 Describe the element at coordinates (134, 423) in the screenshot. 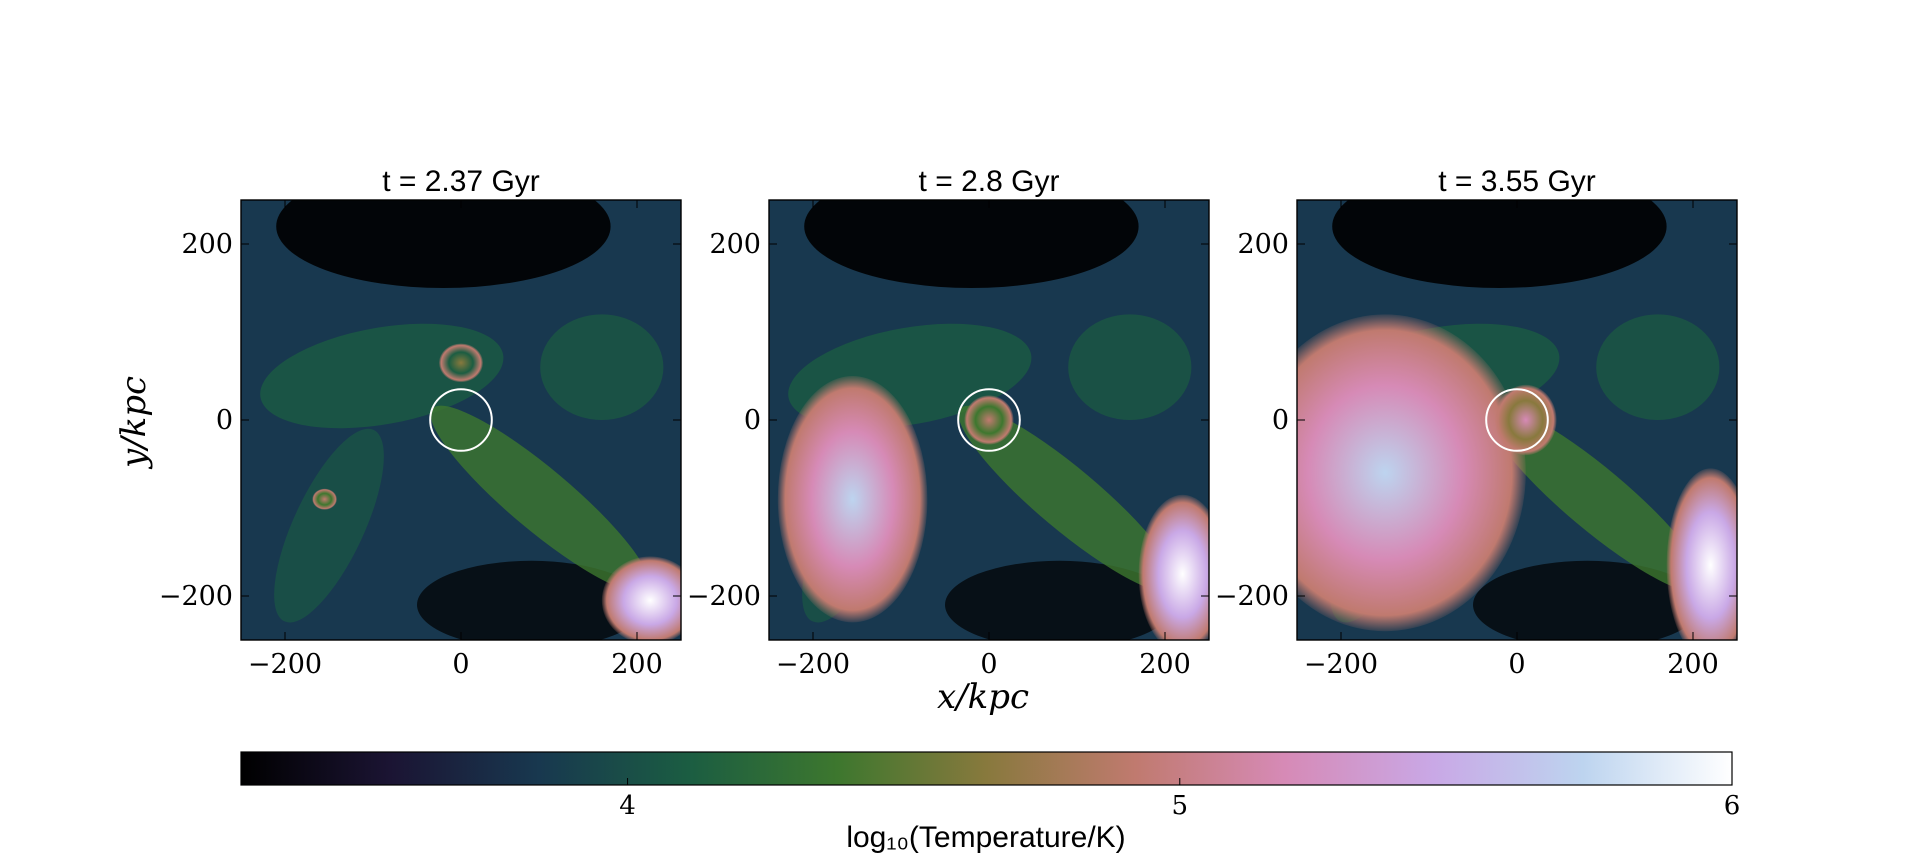

I see `y-axis-label: y/kpc` at that location.